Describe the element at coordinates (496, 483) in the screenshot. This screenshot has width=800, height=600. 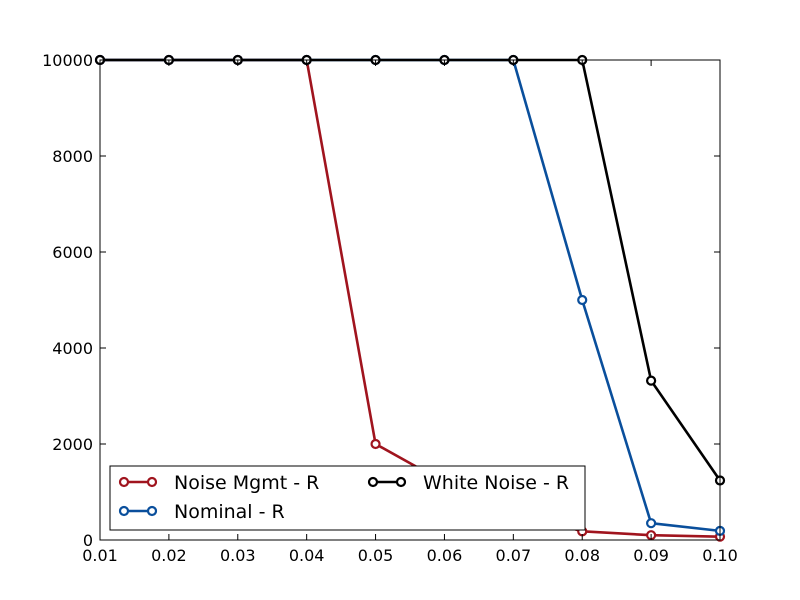
I see `legend-label: White Noise - R` at that location.